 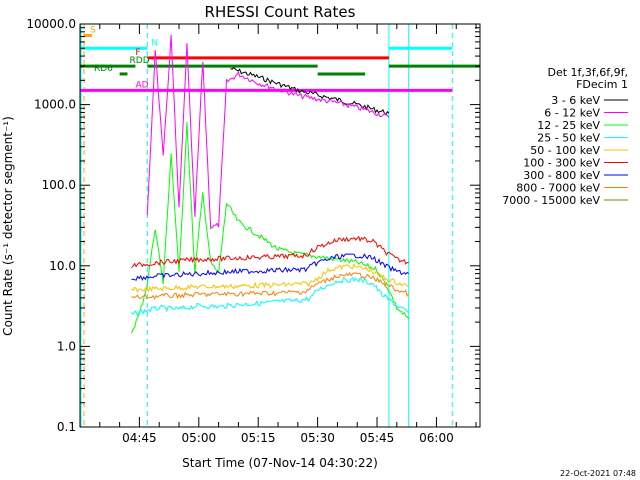 What do you see at coordinates (561, 163) in the screenshot?
I see `legend-entry-label: 100 - 300 keV` at bounding box center [561, 163].